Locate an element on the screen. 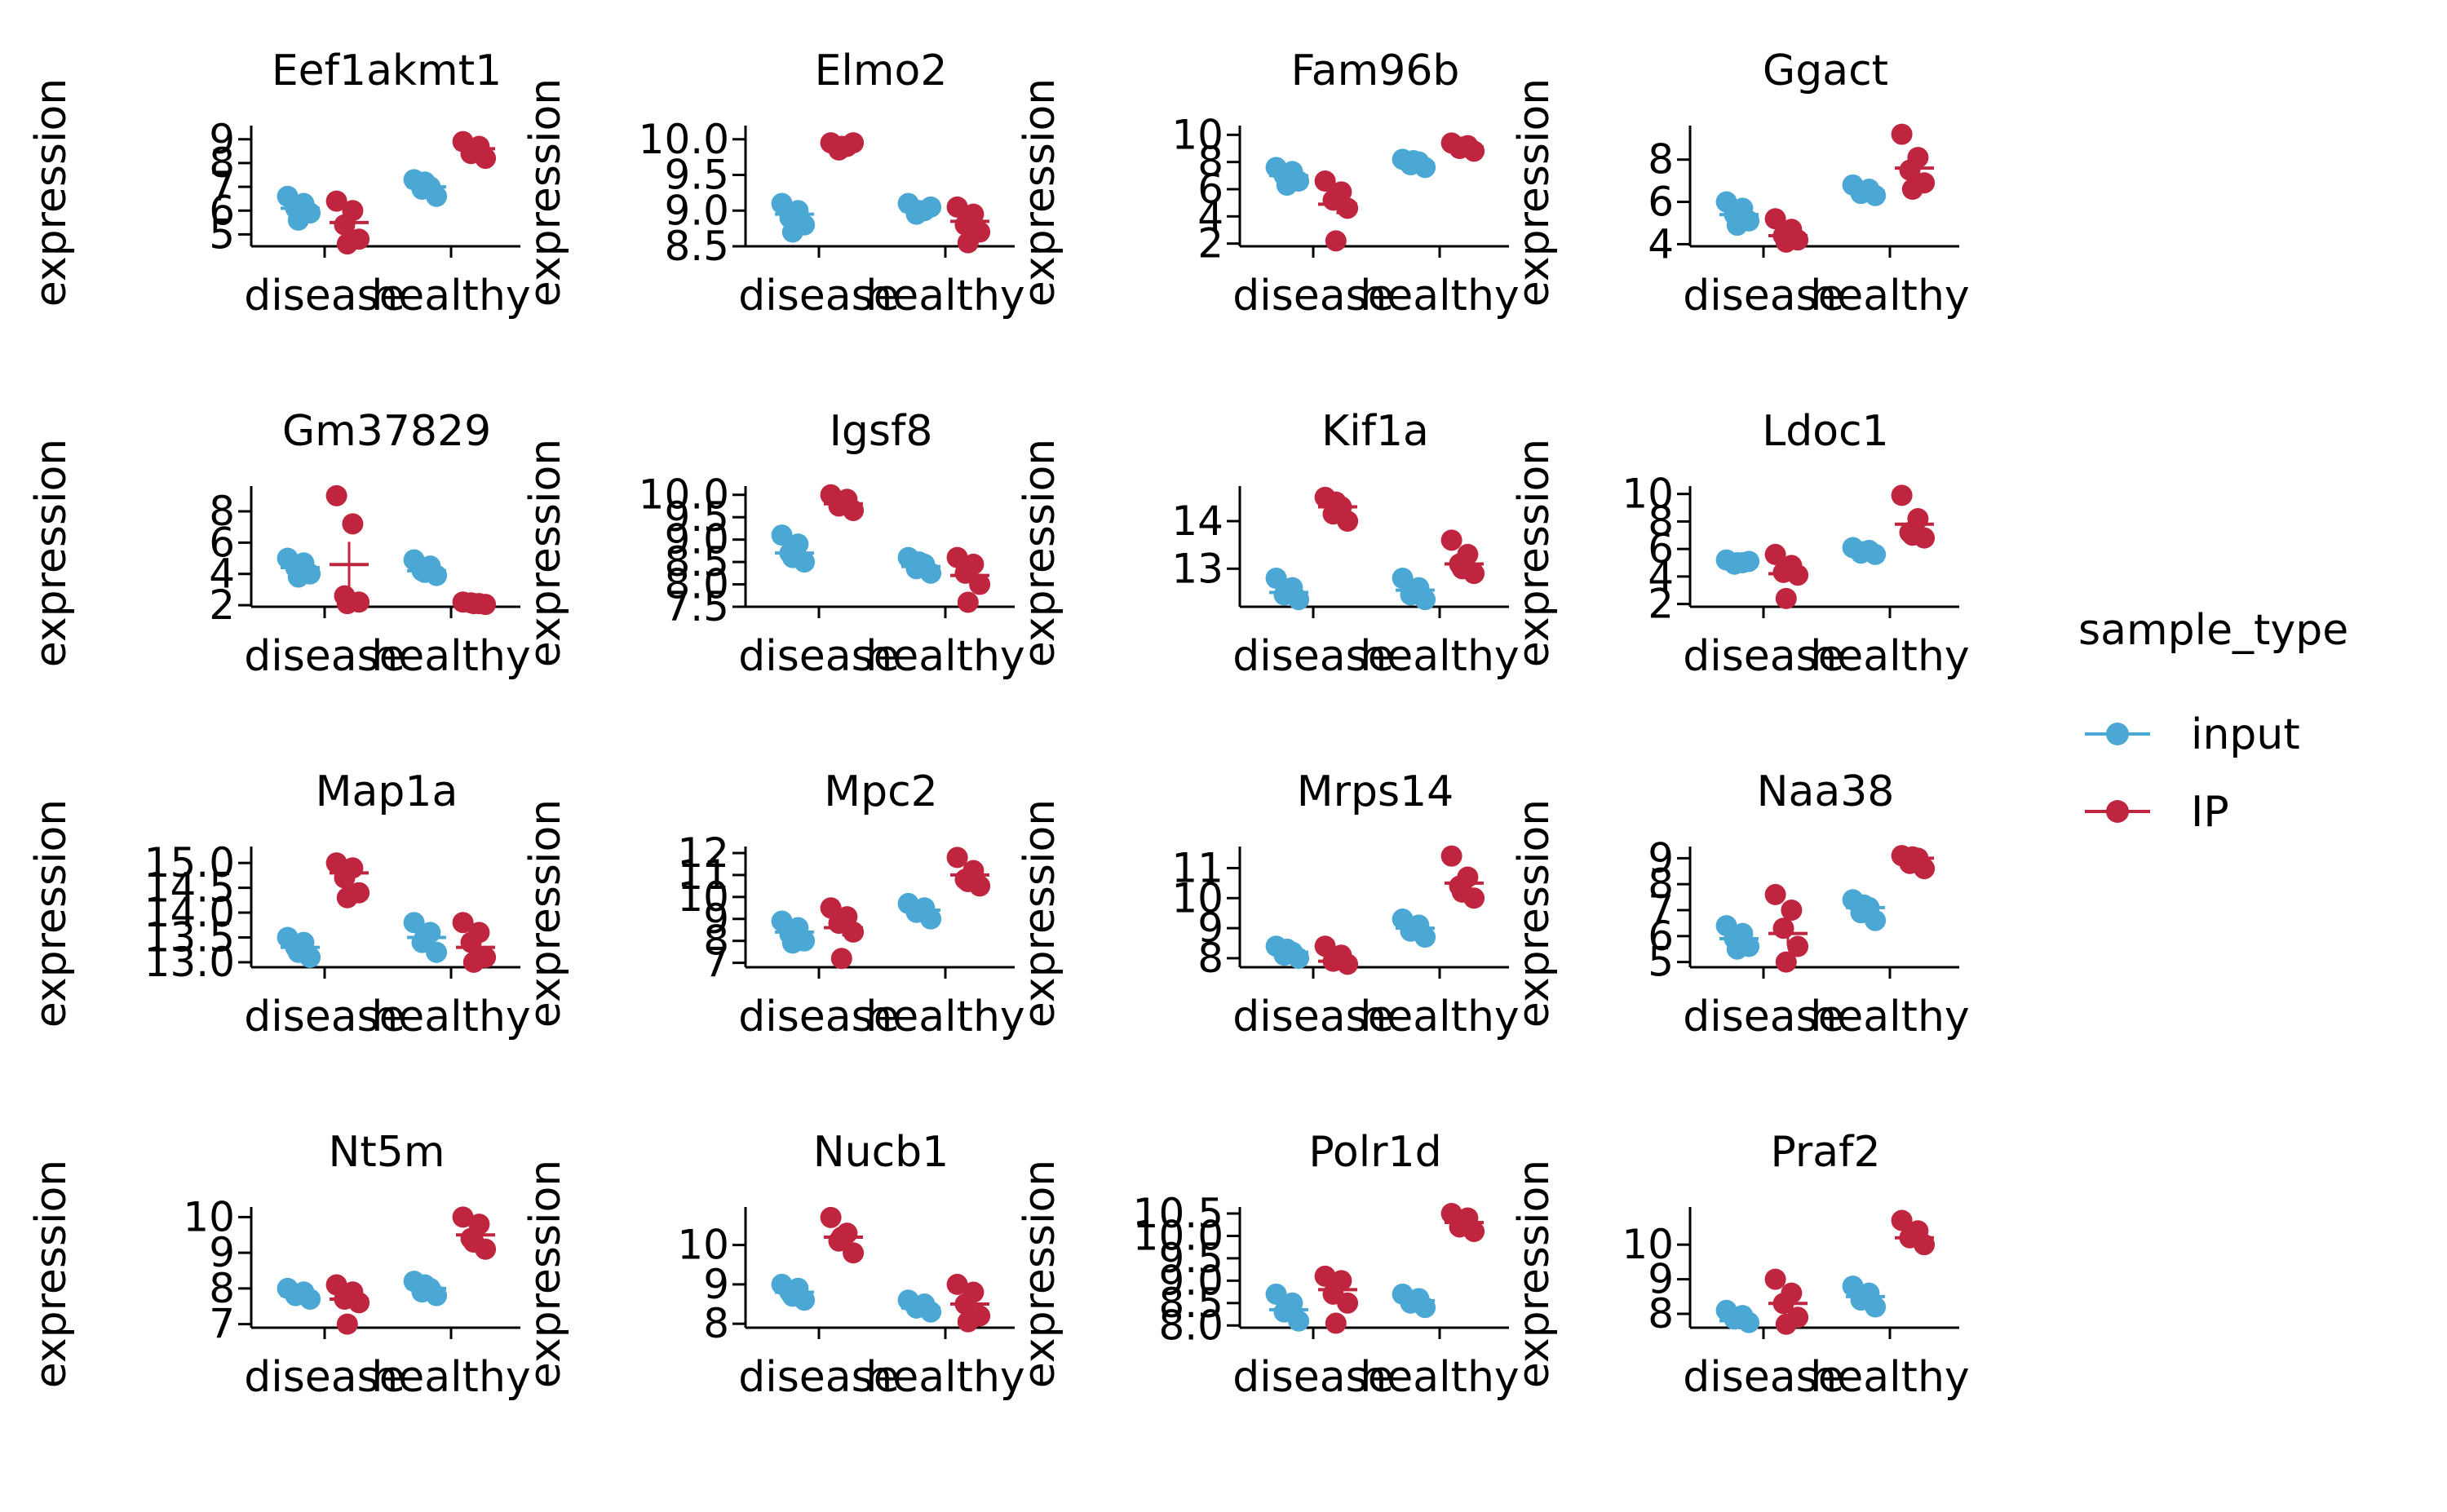 Image resolution: width=2447 pixels, height=1512 pixels. y-tick-label: 9 is located at coordinates (716, 1284).